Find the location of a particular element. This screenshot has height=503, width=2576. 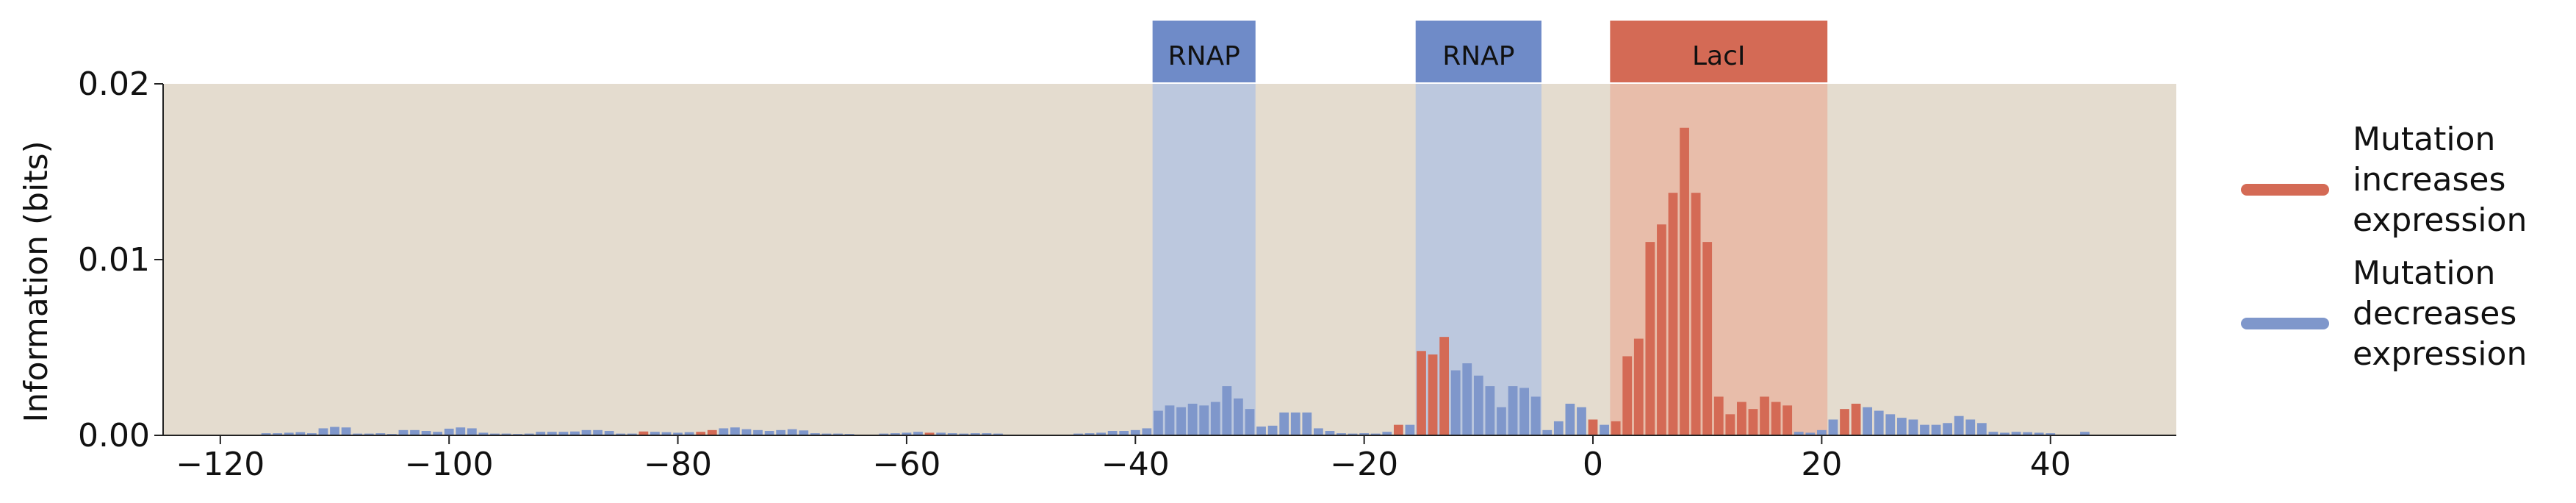

x-tick-label: −40 is located at coordinates (1135, 465).